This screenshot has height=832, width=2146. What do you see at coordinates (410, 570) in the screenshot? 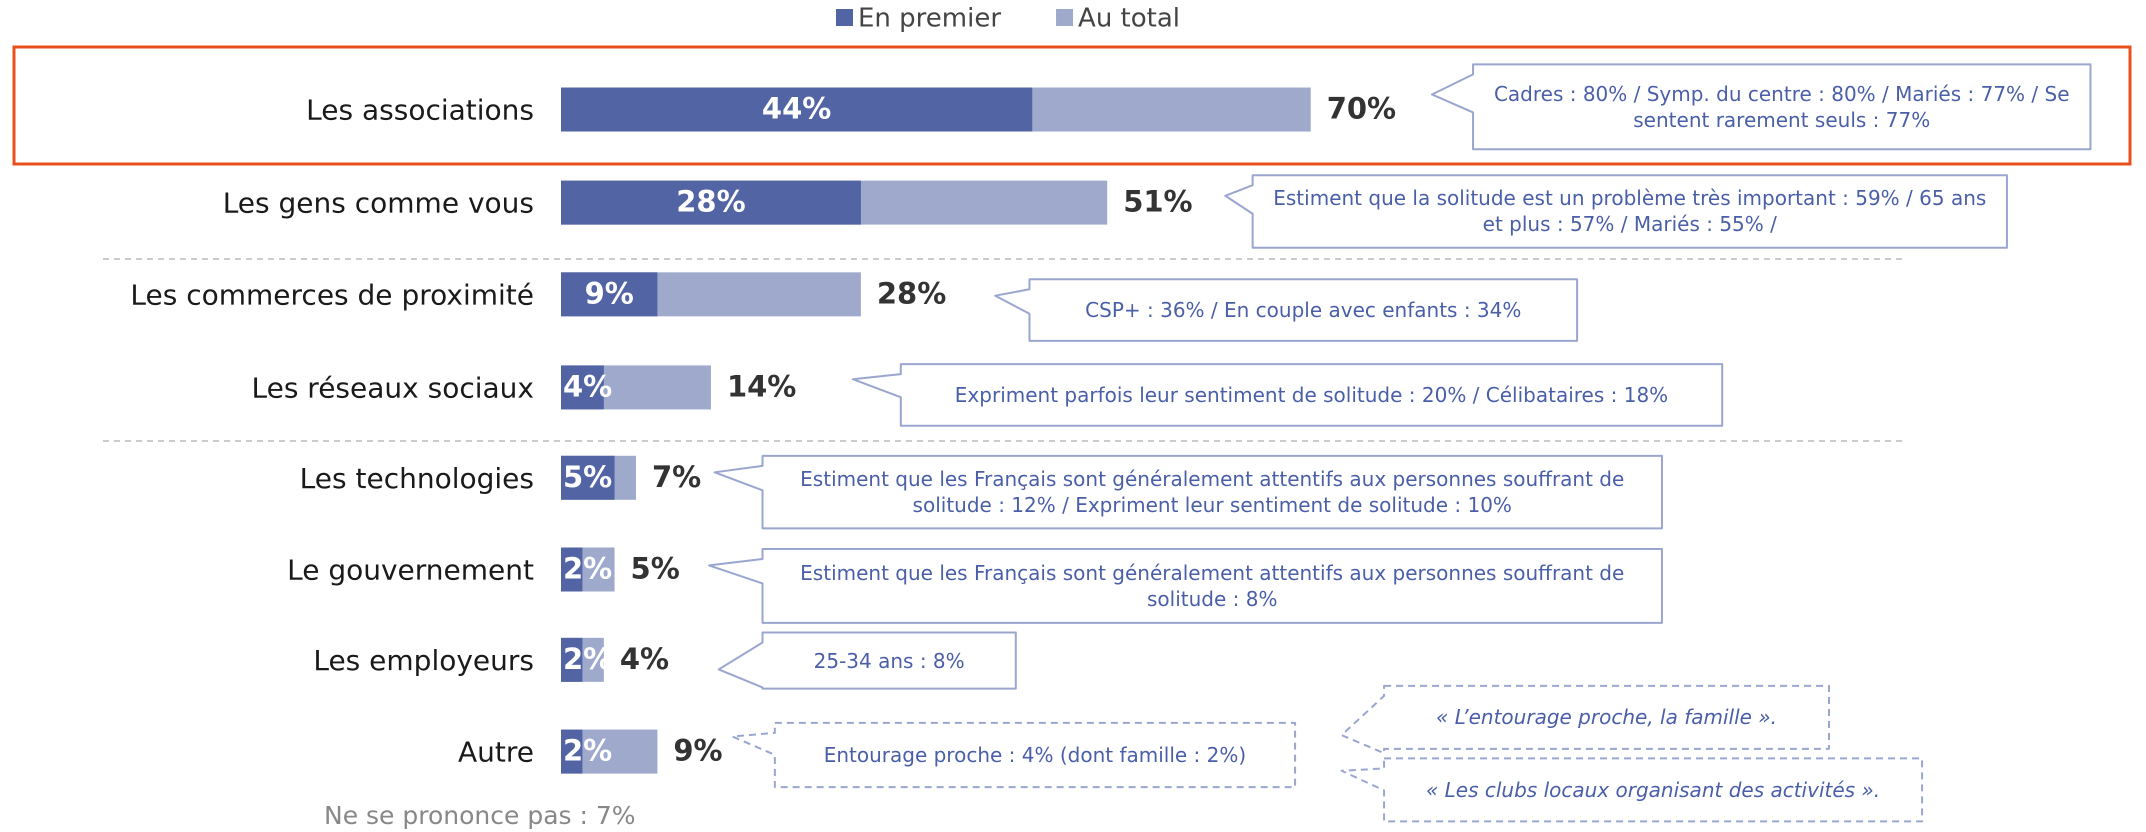
I see `category-label: Le gouvernement` at bounding box center [410, 570].